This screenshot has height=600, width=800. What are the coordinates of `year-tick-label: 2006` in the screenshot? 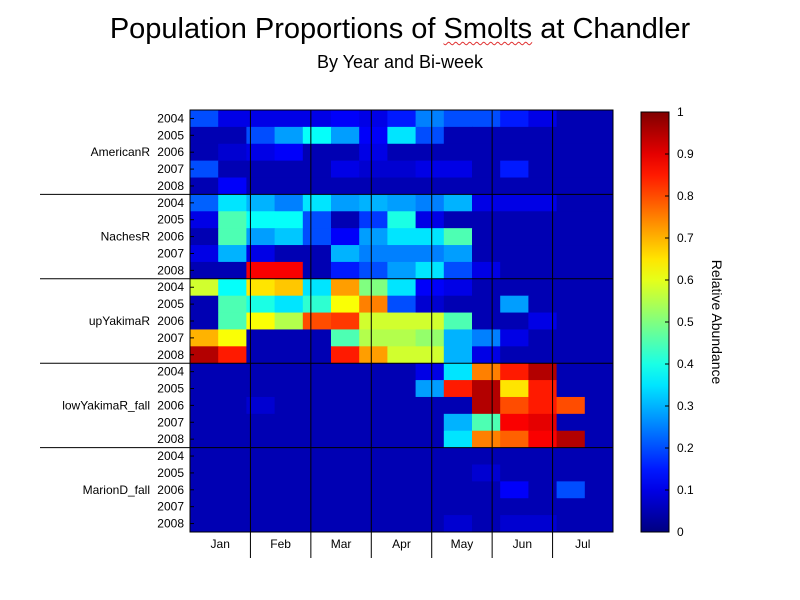 It's located at (170, 321).